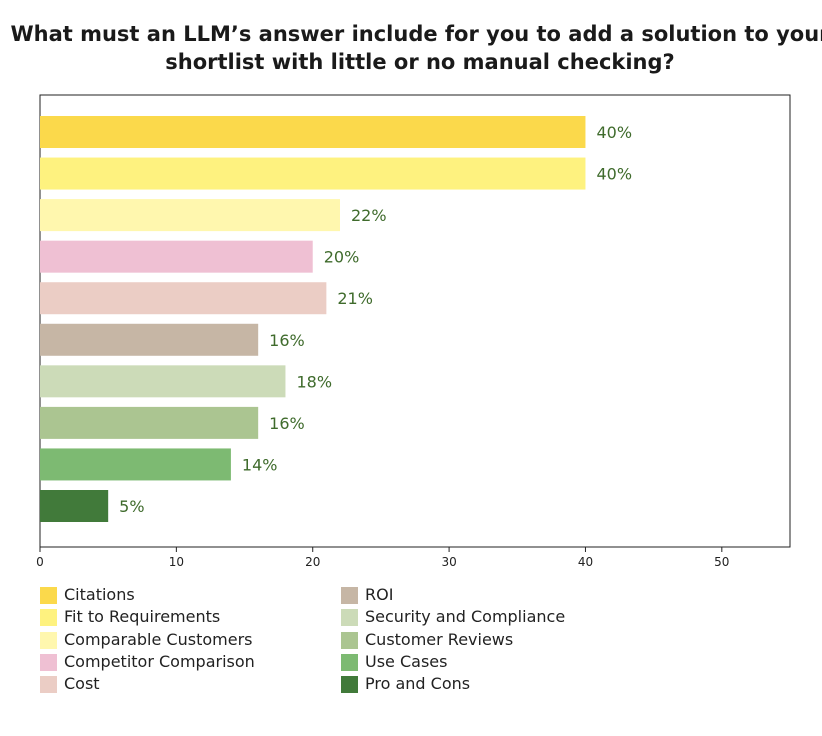 The height and width of the screenshot is (736, 822). I want to click on data-label: 22%, so click(369, 215).